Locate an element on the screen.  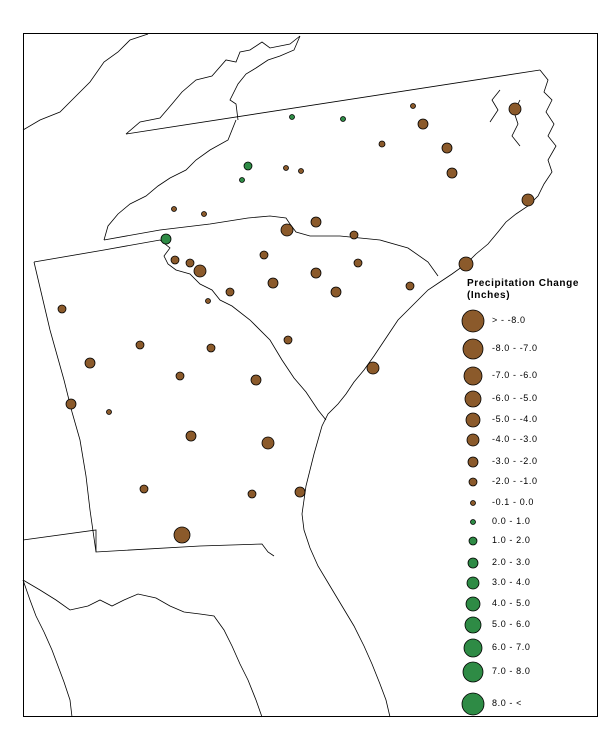
coastline-south is located at coordinates (346, 615).